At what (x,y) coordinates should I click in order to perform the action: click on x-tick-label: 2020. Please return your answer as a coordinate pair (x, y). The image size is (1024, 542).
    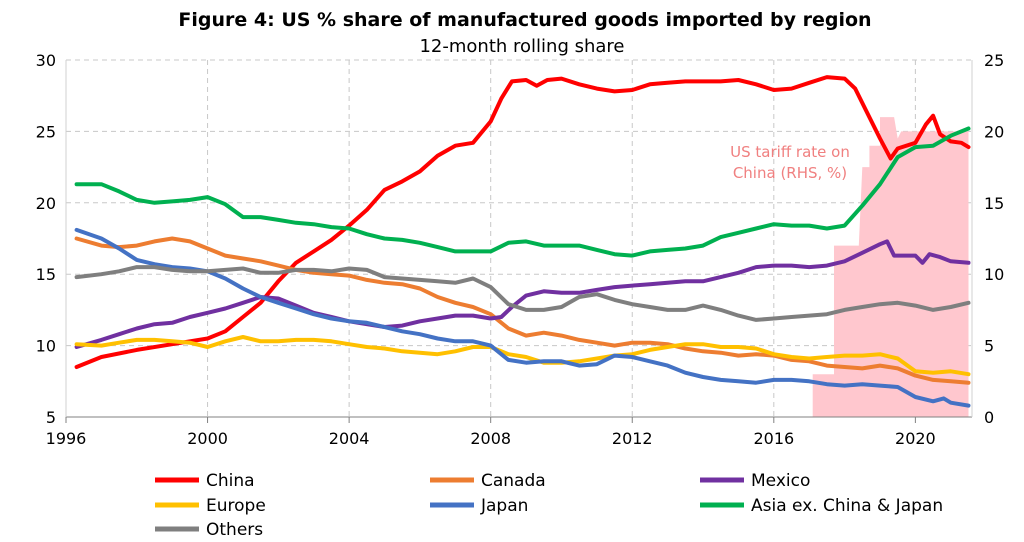
    Looking at the image, I should click on (915, 438).